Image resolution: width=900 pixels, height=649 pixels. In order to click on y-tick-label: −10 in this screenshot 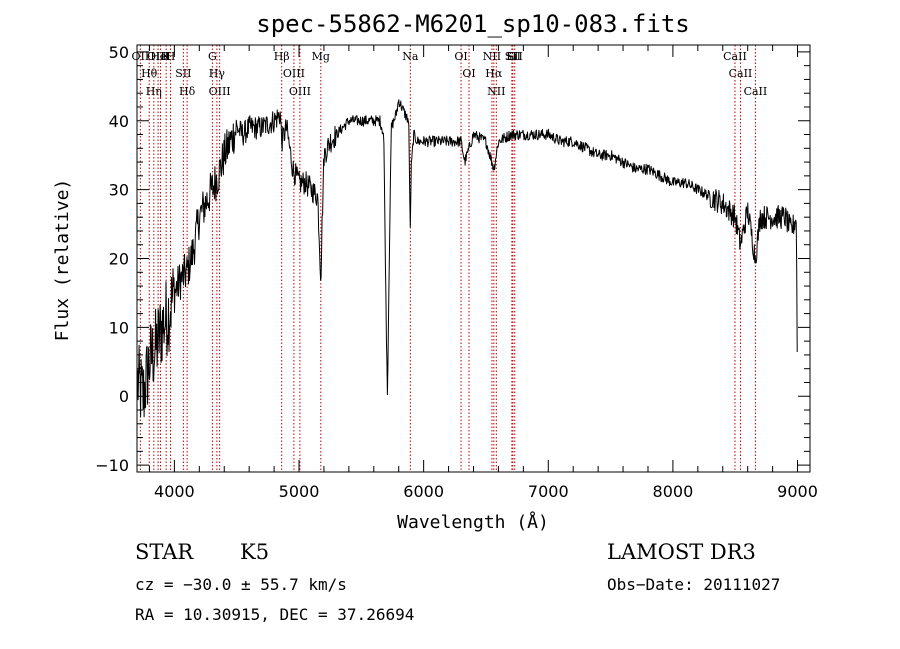, I will do `click(112, 465)`.